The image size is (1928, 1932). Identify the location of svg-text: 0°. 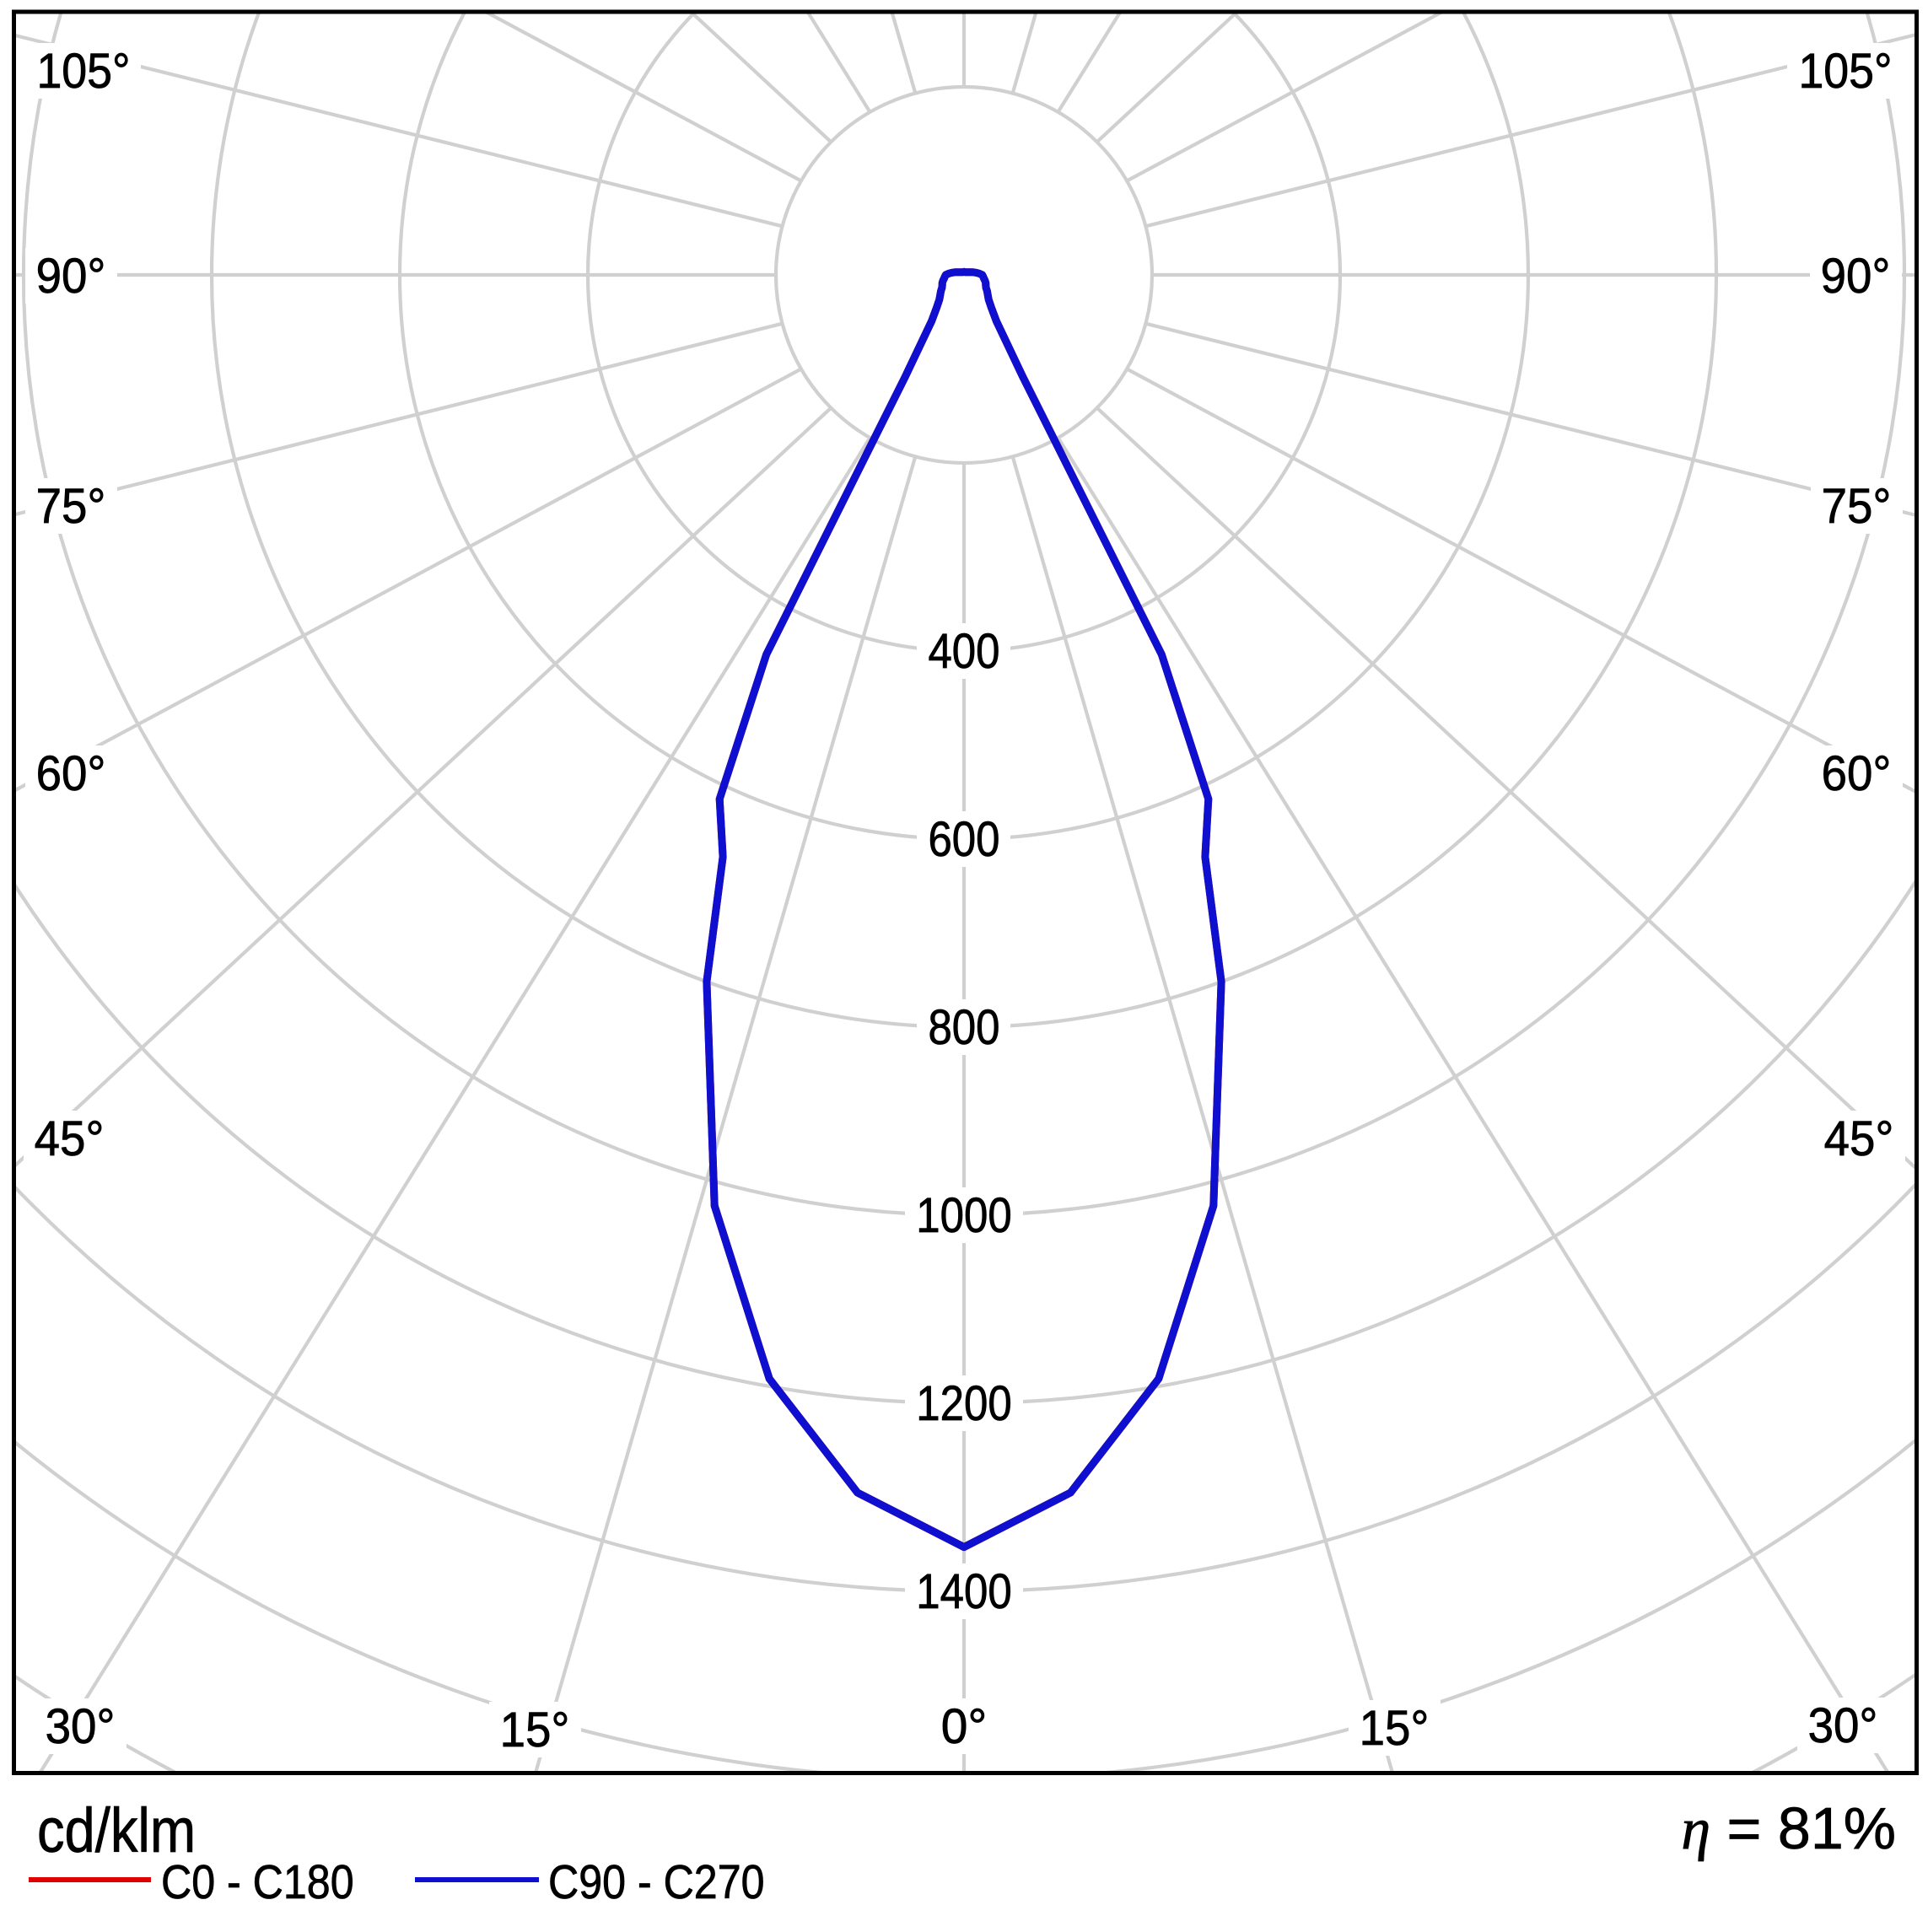
(964, 1726).